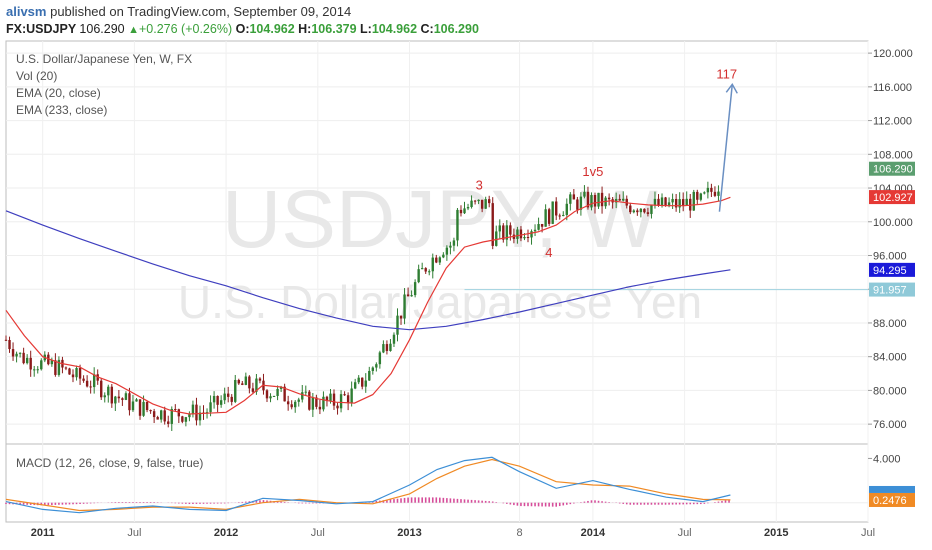  I want to click on wave-label: 3, so click(479, 185).